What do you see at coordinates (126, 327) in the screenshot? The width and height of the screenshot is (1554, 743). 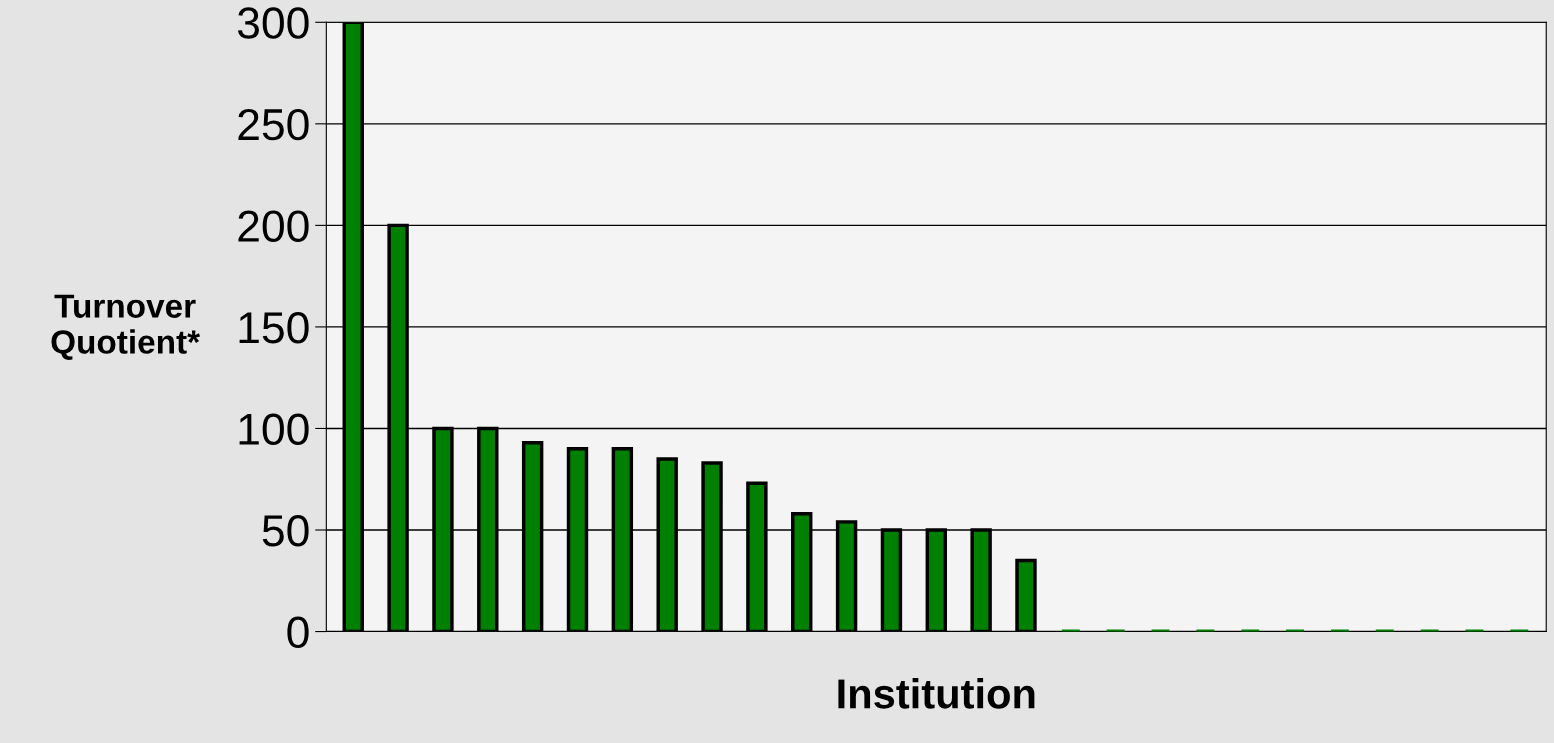 I see `y-axis-title: Turnover Quotient*` at bounding box center [126, 327].